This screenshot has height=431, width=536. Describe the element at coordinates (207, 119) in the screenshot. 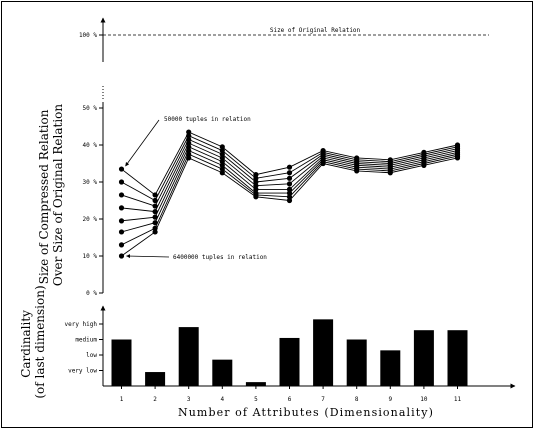

I see `annotation-top-text: 50000 tuples in relation` at that location.